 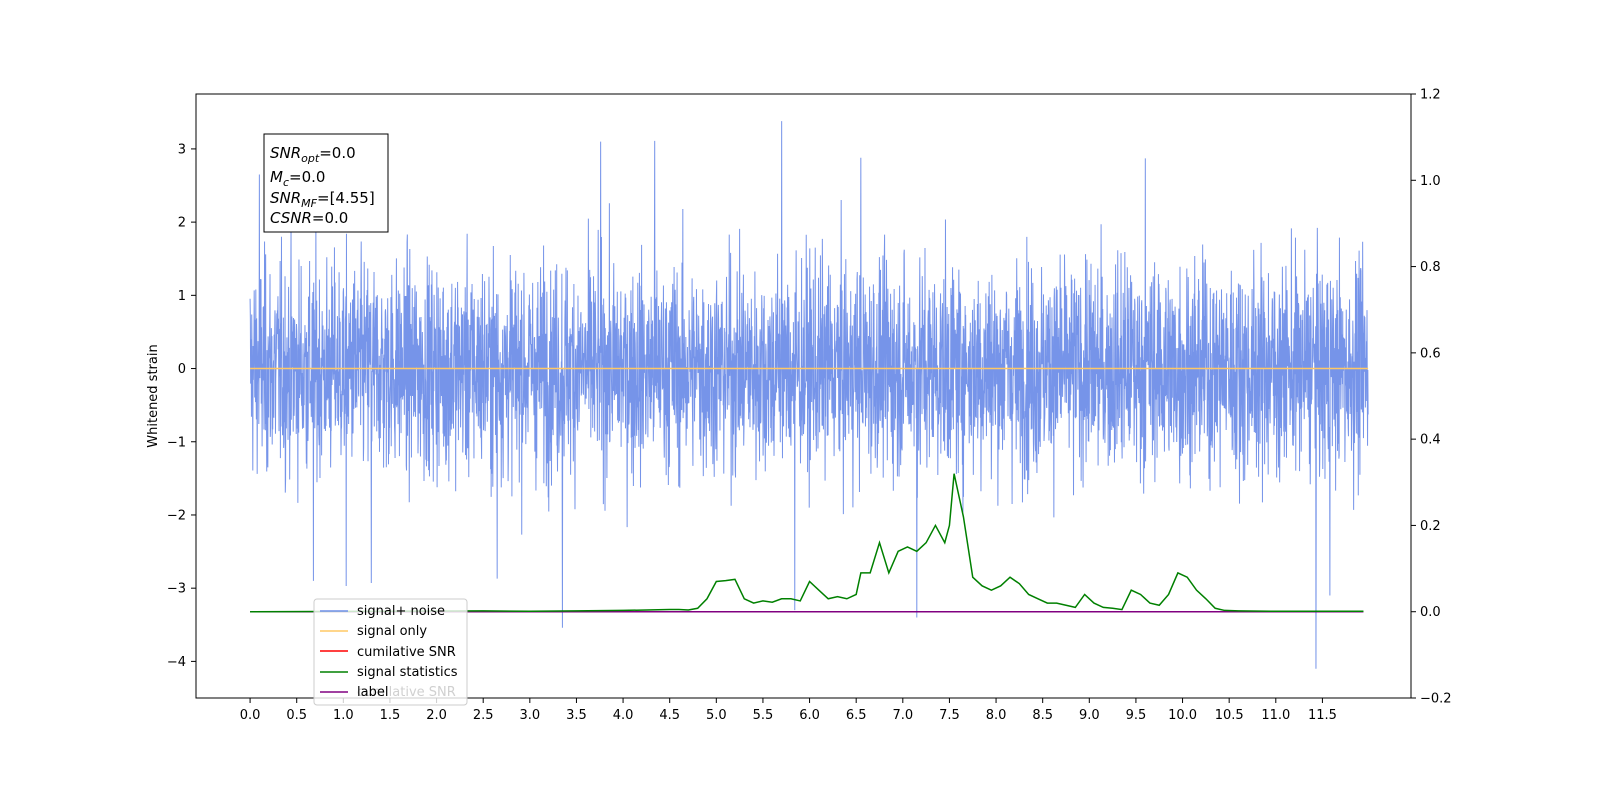 What do you see at coordinates (1430, 267) in the screenshot?
I see `y-right-tick-label: 0.8` at bounding box center [1430, 267].